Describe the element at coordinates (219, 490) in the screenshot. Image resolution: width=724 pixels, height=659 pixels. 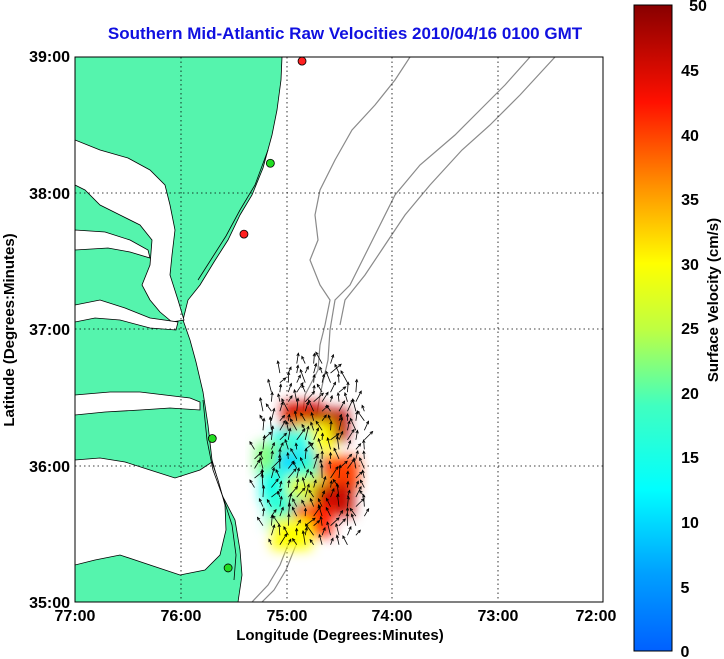
I see `outer-banks` at that location.